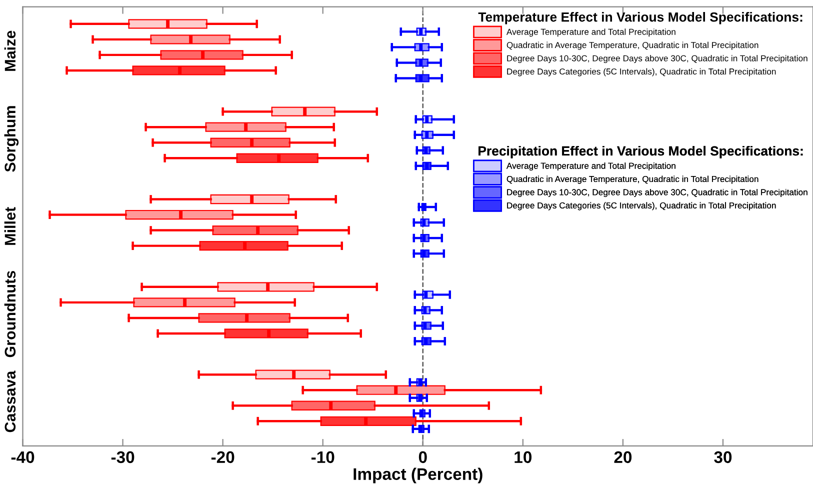  What do you see at coordinates (422, 457) in the screenshot?
I see `x-tick-label: 0` at bounding box center [422, 457].